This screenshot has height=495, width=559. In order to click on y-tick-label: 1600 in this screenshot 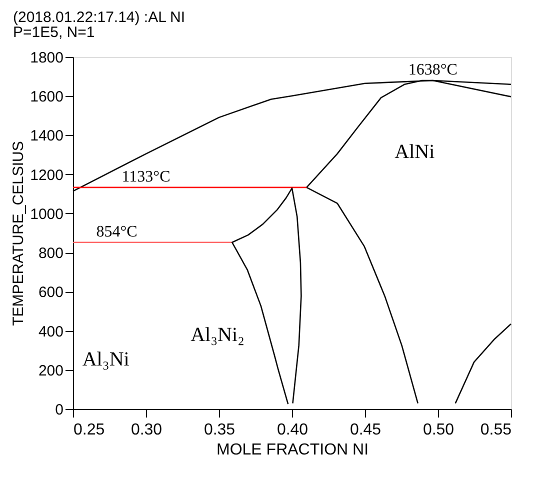, I will do `click(47, 97)`.